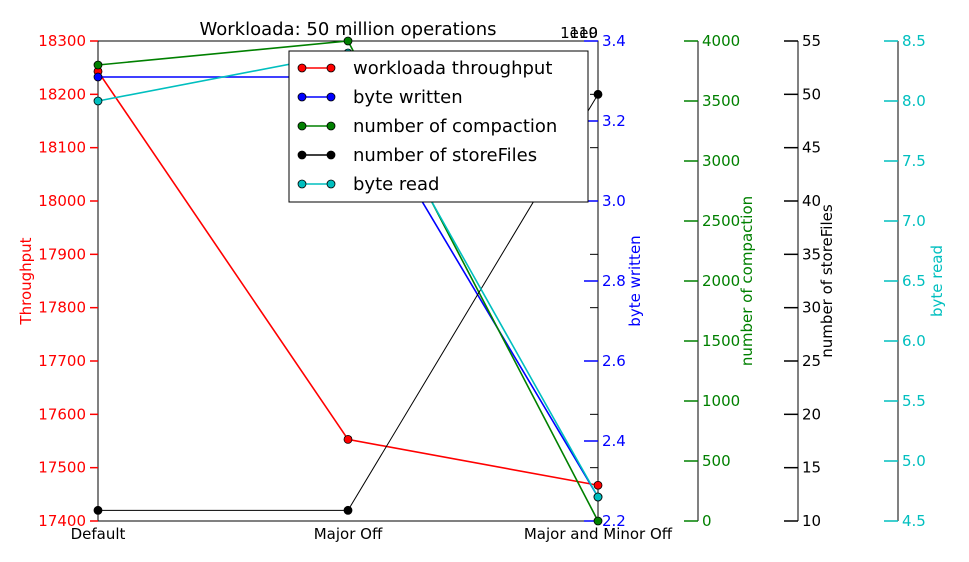 The height and width of the screenshot is (562, 969). I want to click on chart-title: Workloada: 50 million operations, so click(348, 29).